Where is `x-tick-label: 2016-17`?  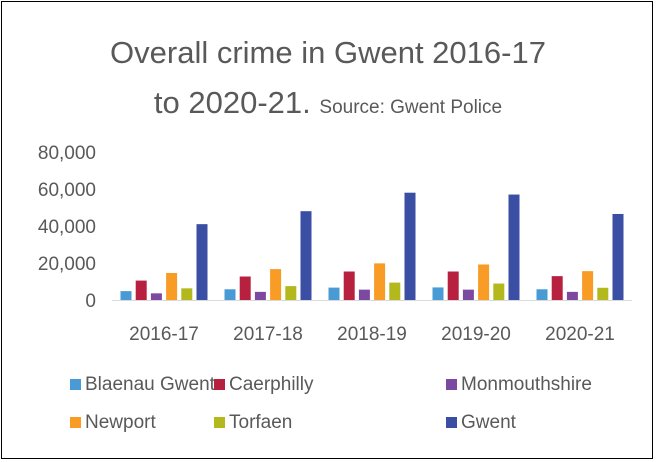 x-tick-label: 2016-17 is located at coordinates (164, 334).